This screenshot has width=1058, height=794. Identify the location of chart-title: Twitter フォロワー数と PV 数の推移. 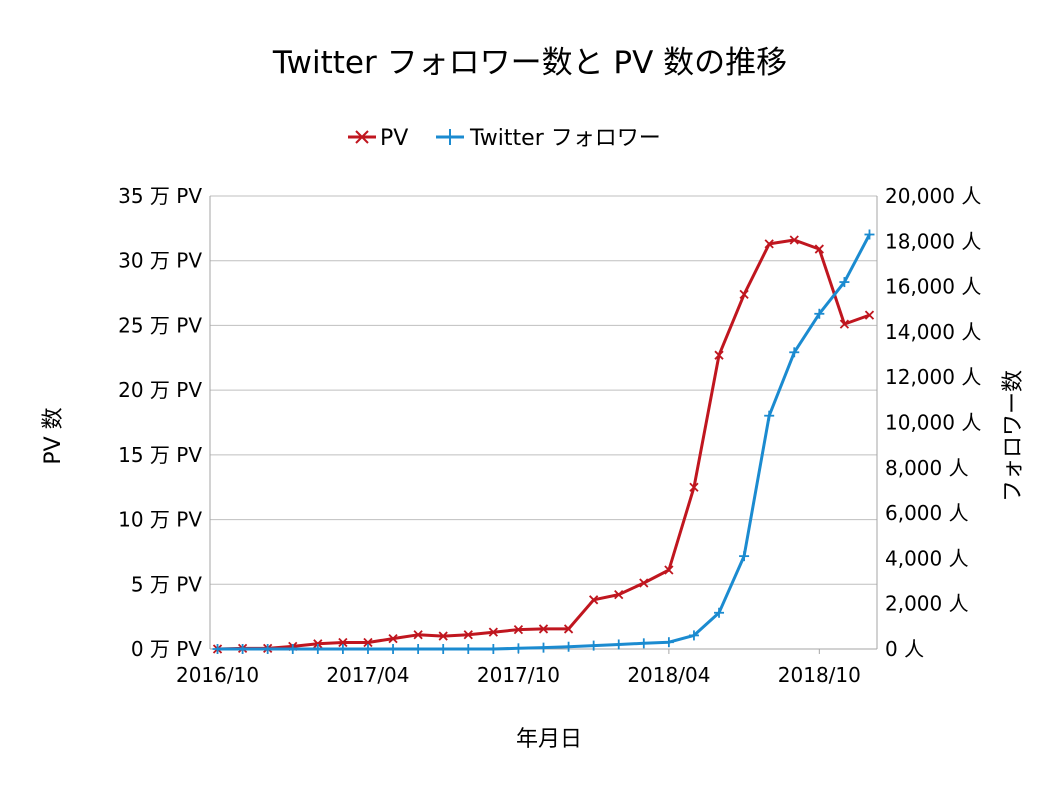
(529, 63).